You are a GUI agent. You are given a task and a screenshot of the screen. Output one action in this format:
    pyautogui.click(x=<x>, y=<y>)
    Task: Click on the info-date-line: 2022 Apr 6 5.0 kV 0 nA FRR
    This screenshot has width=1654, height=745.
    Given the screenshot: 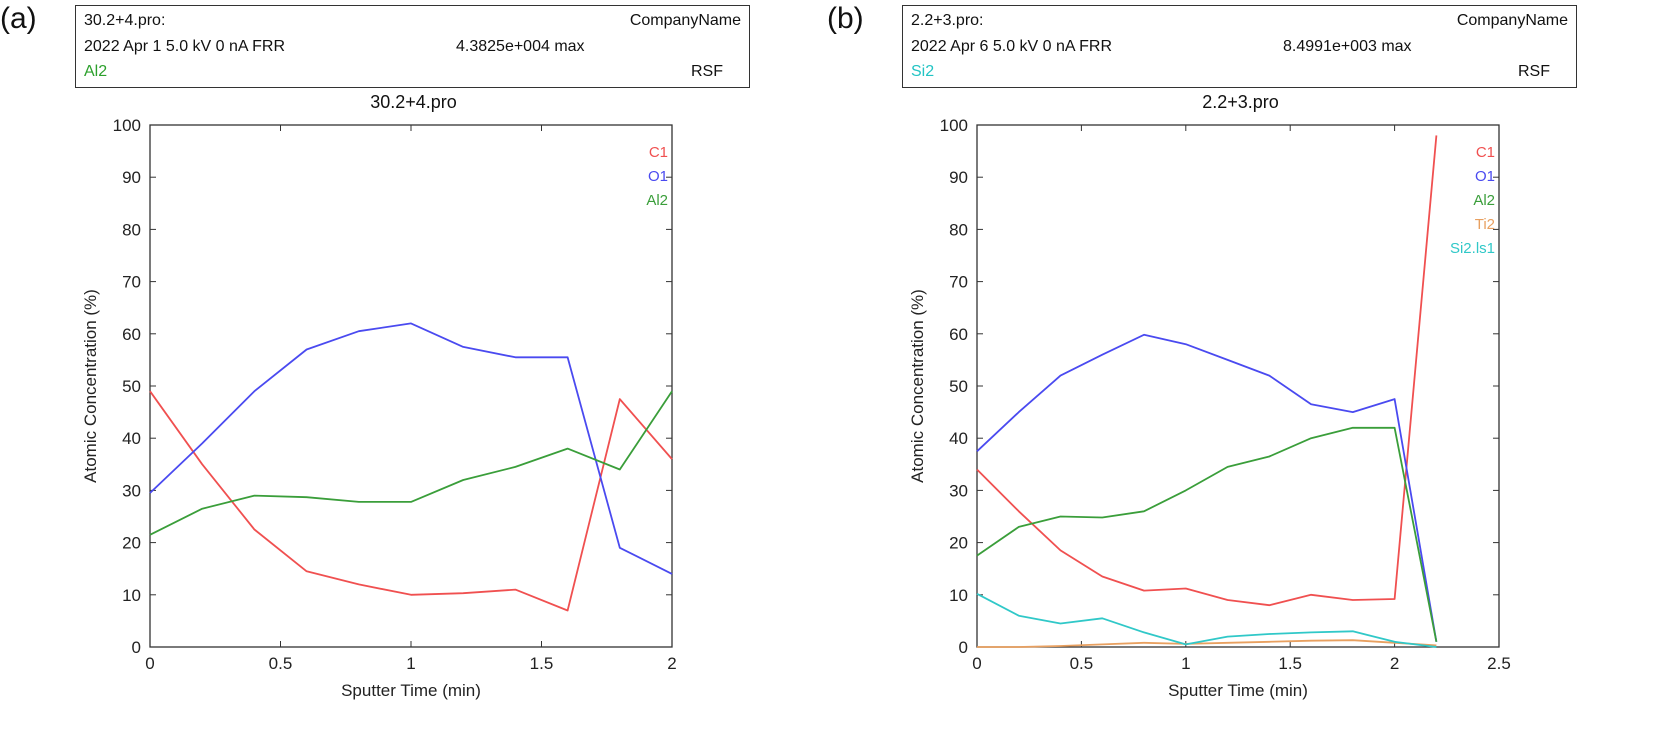 What is the action you would take?
    pyautogui.click(x=1012, y=46)
    